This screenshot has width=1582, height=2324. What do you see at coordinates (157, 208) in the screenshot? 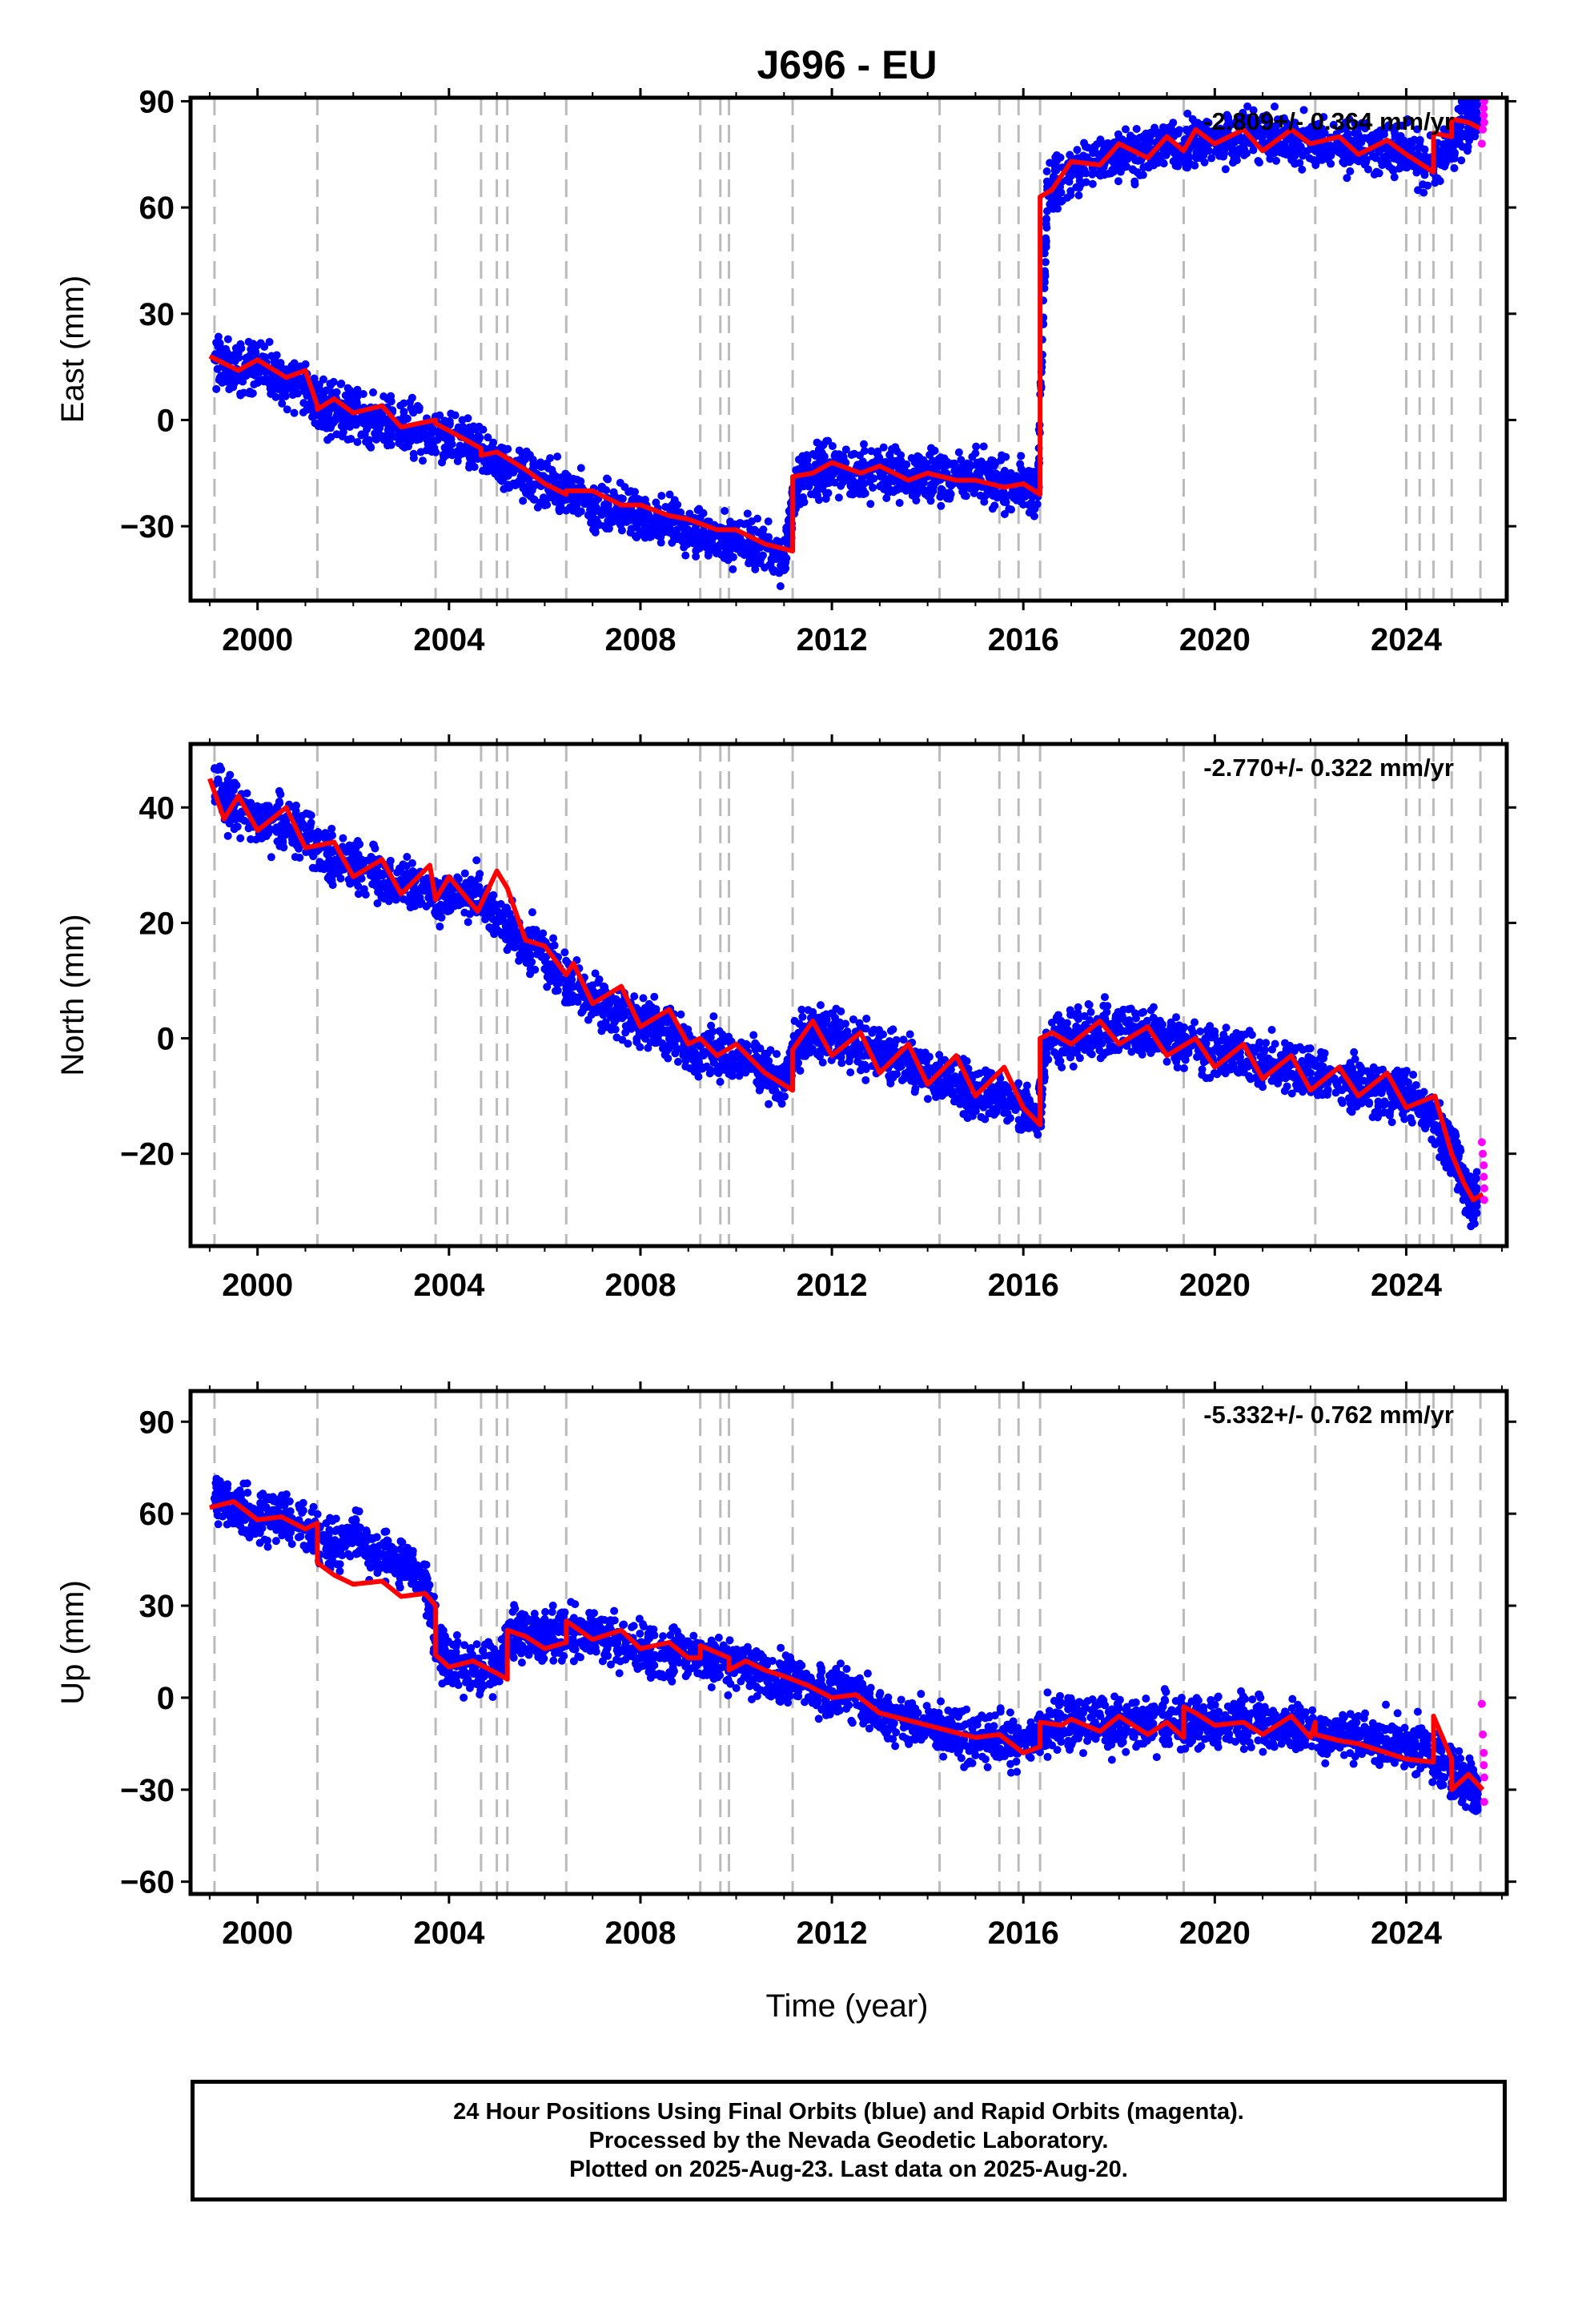
I see `y-tick-label: 60` at bounding box center [157, 208].